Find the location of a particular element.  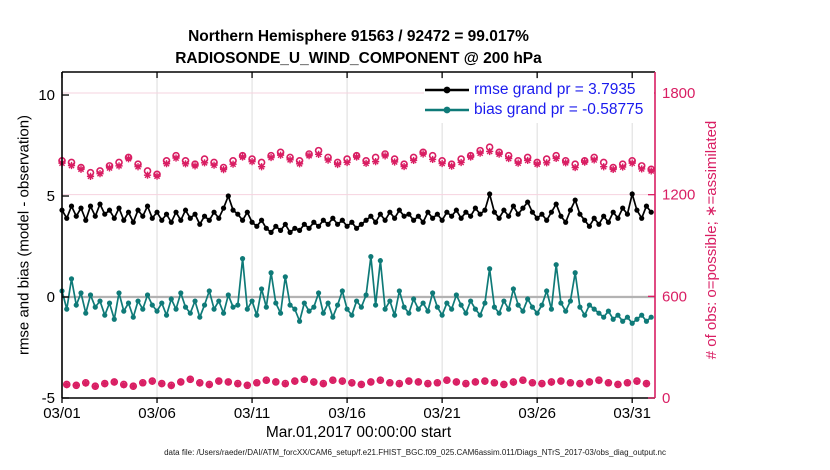

y-right-tick-label: 1200 is located at coordinates (678, 195).